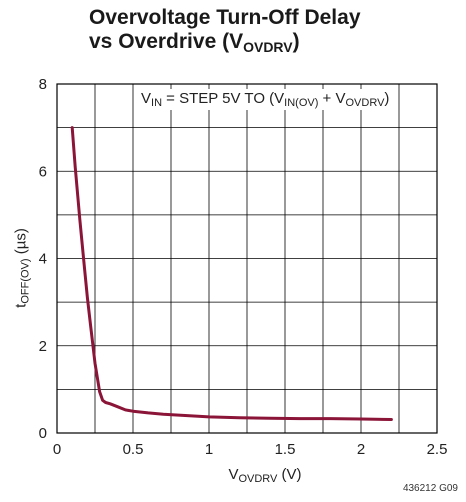  What do you see at coordinates (157, 103) in the screenshot?
I see `annotation-in-sub: IN` at bounding box center [157, 103].